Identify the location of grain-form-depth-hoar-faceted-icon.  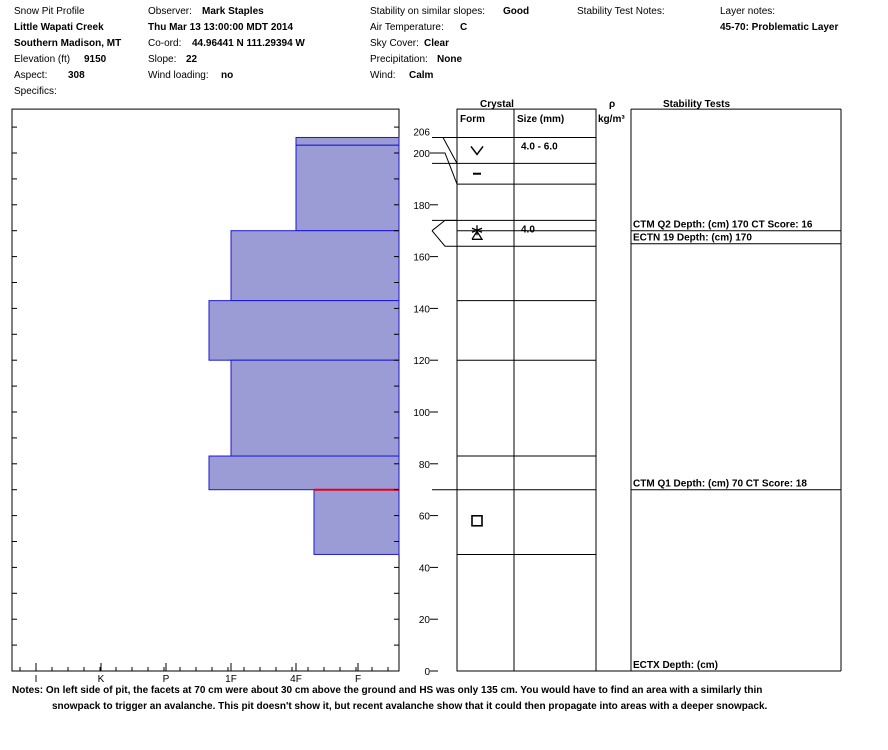
(477, 232).